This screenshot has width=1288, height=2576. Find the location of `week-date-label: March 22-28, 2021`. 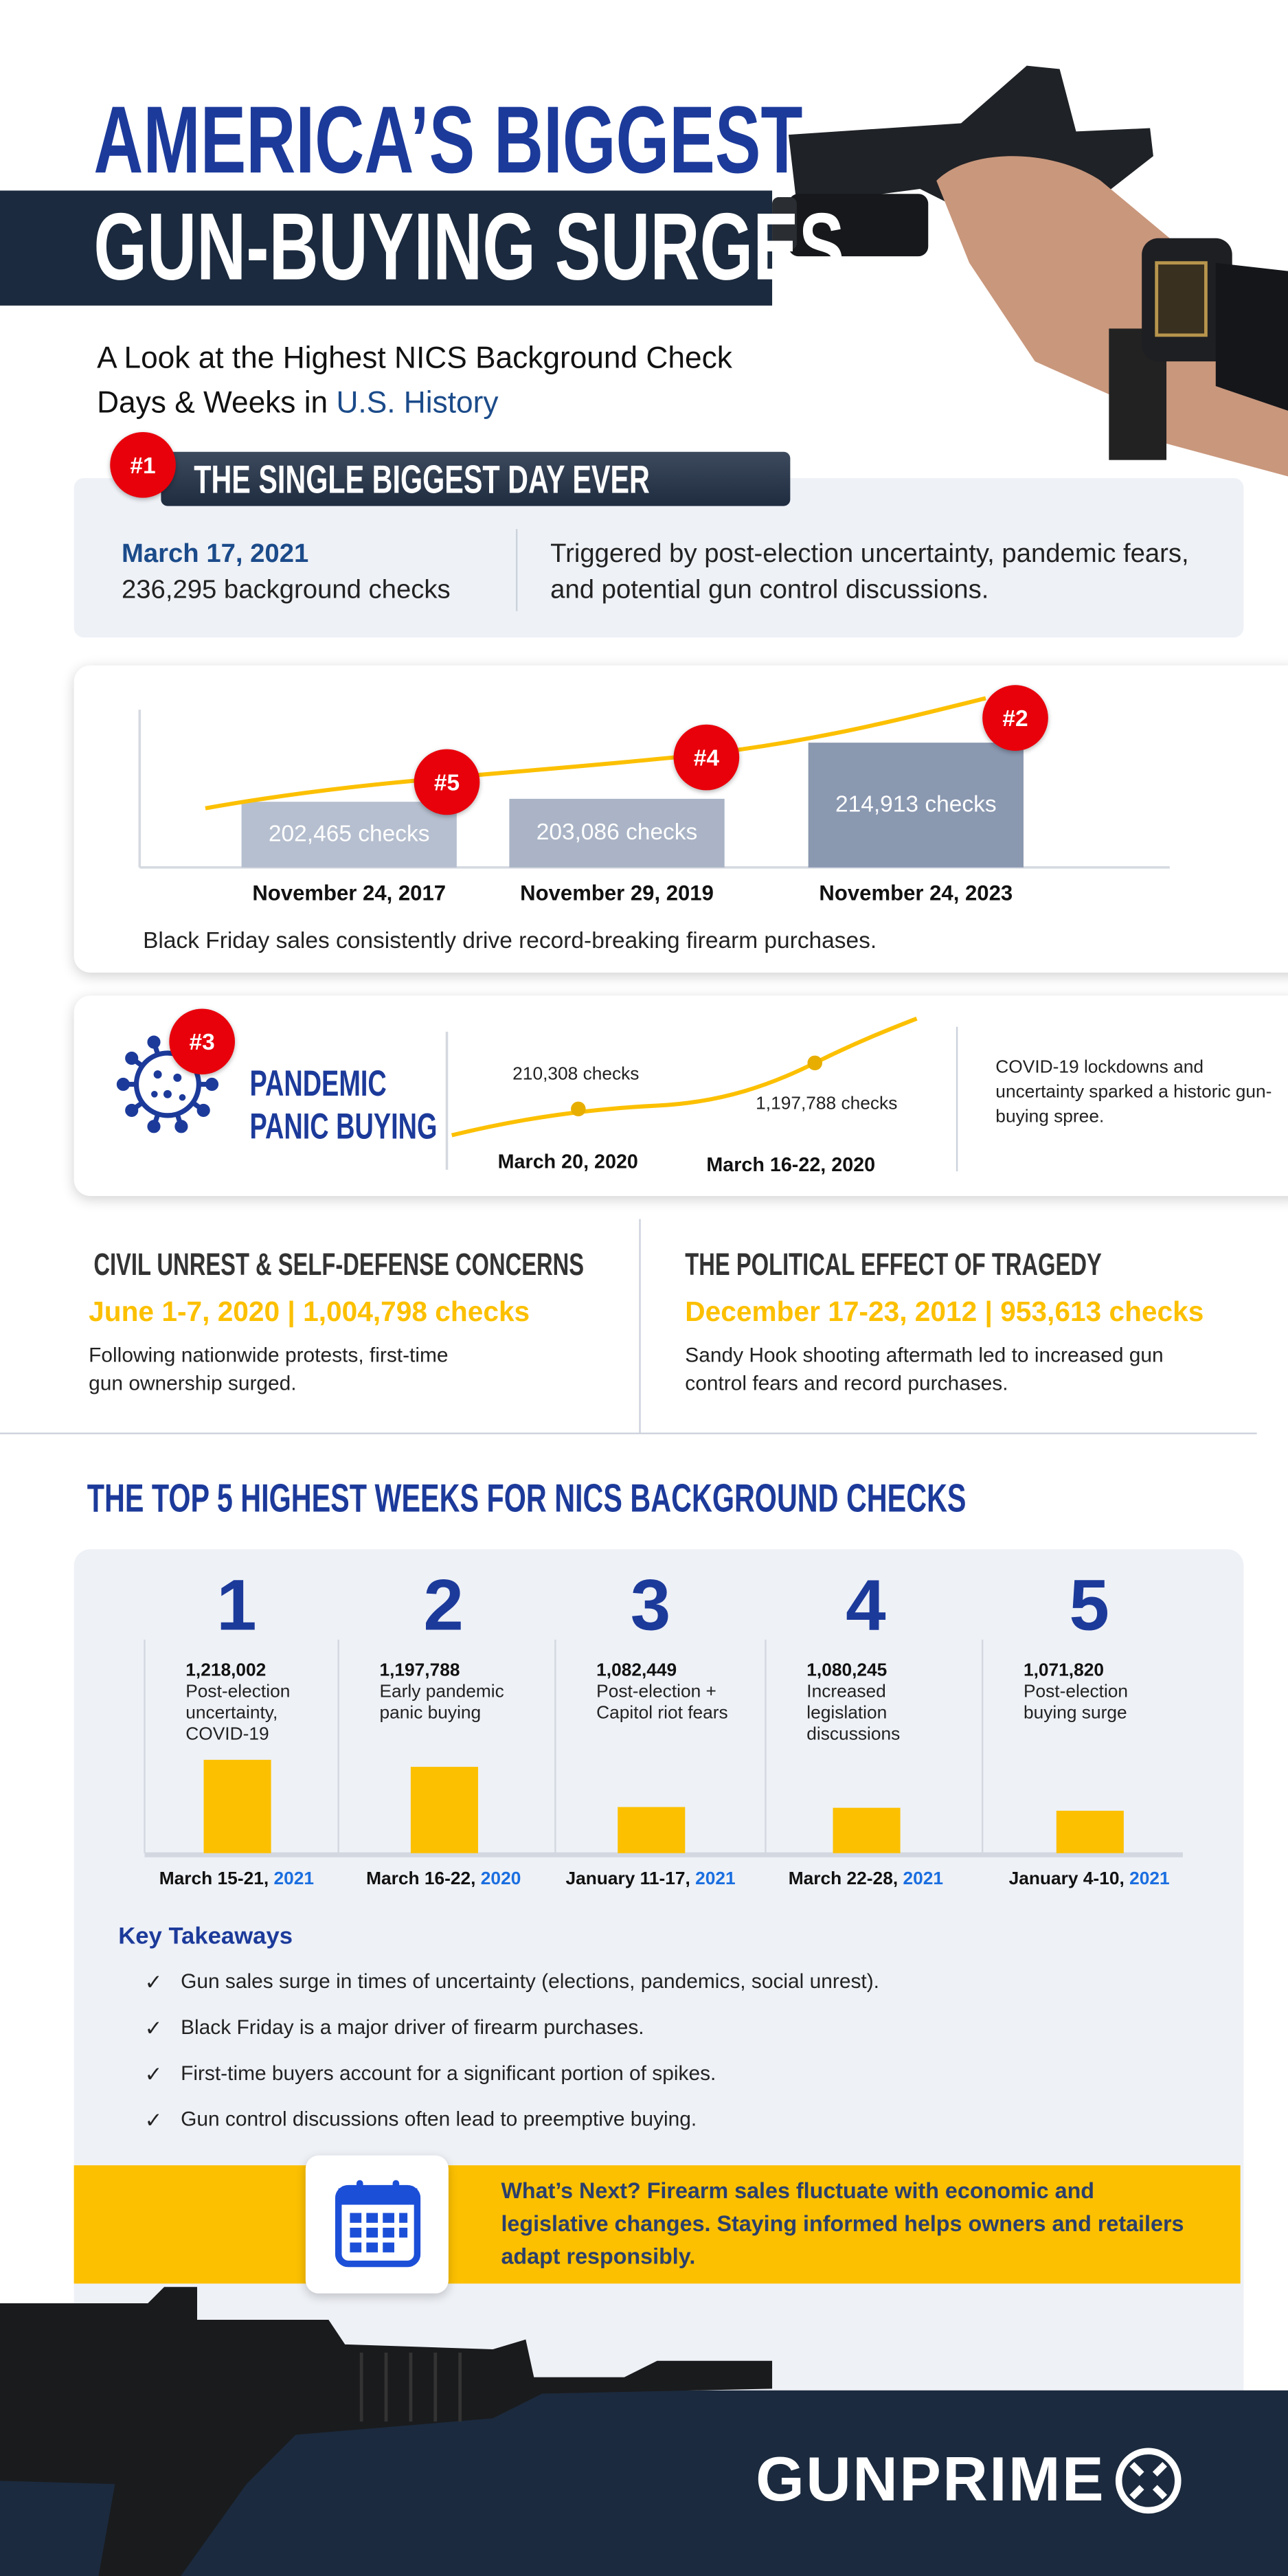

week-date-label: March 22-28, 2021 is located at coordinates (866, 1880).